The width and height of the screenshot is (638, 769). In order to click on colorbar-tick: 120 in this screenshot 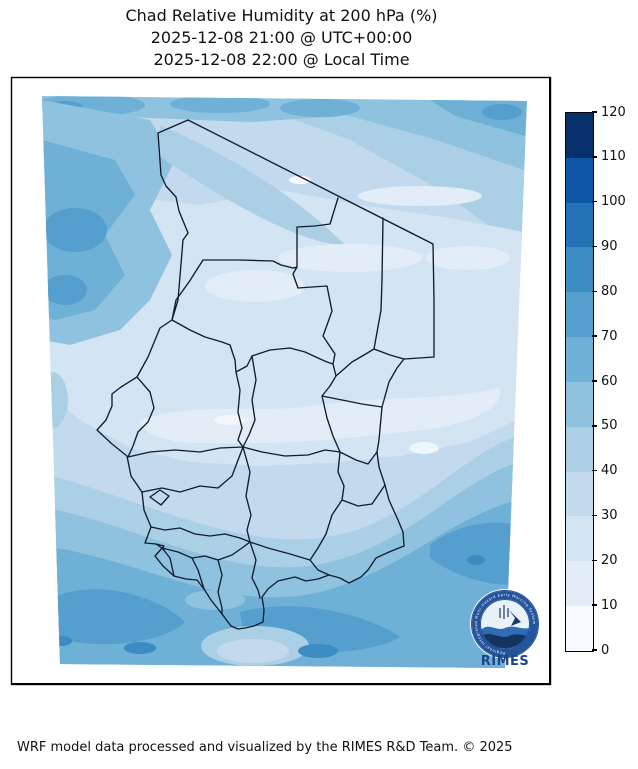, I will do `click(609, 112)`.